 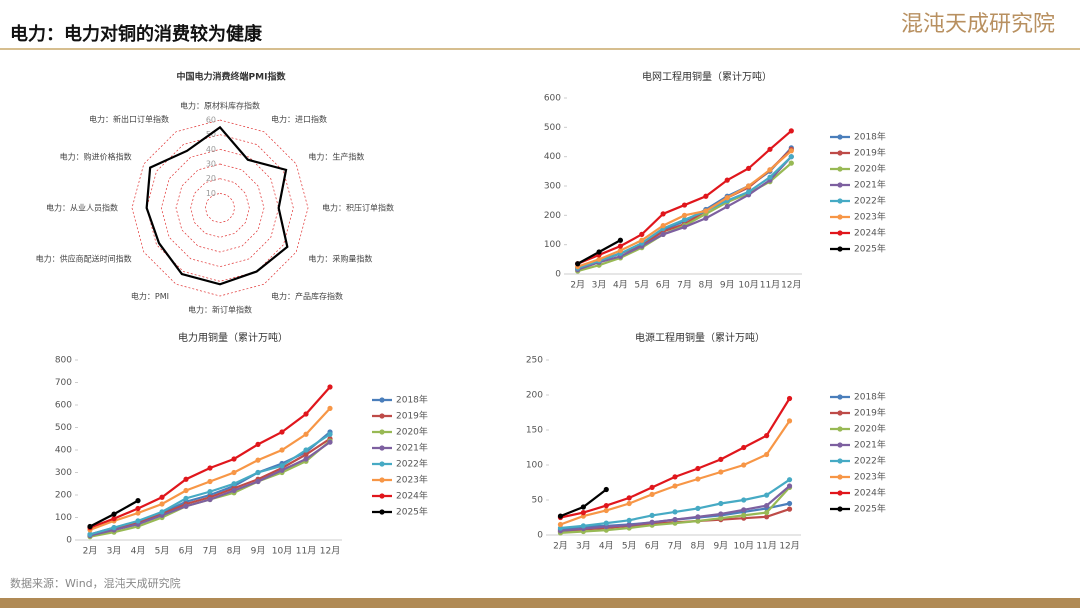 What do you see at coordinates (577, 285) in the screenshot?
I see `x-tick-label: 2月` at bounding box center [577, 285].